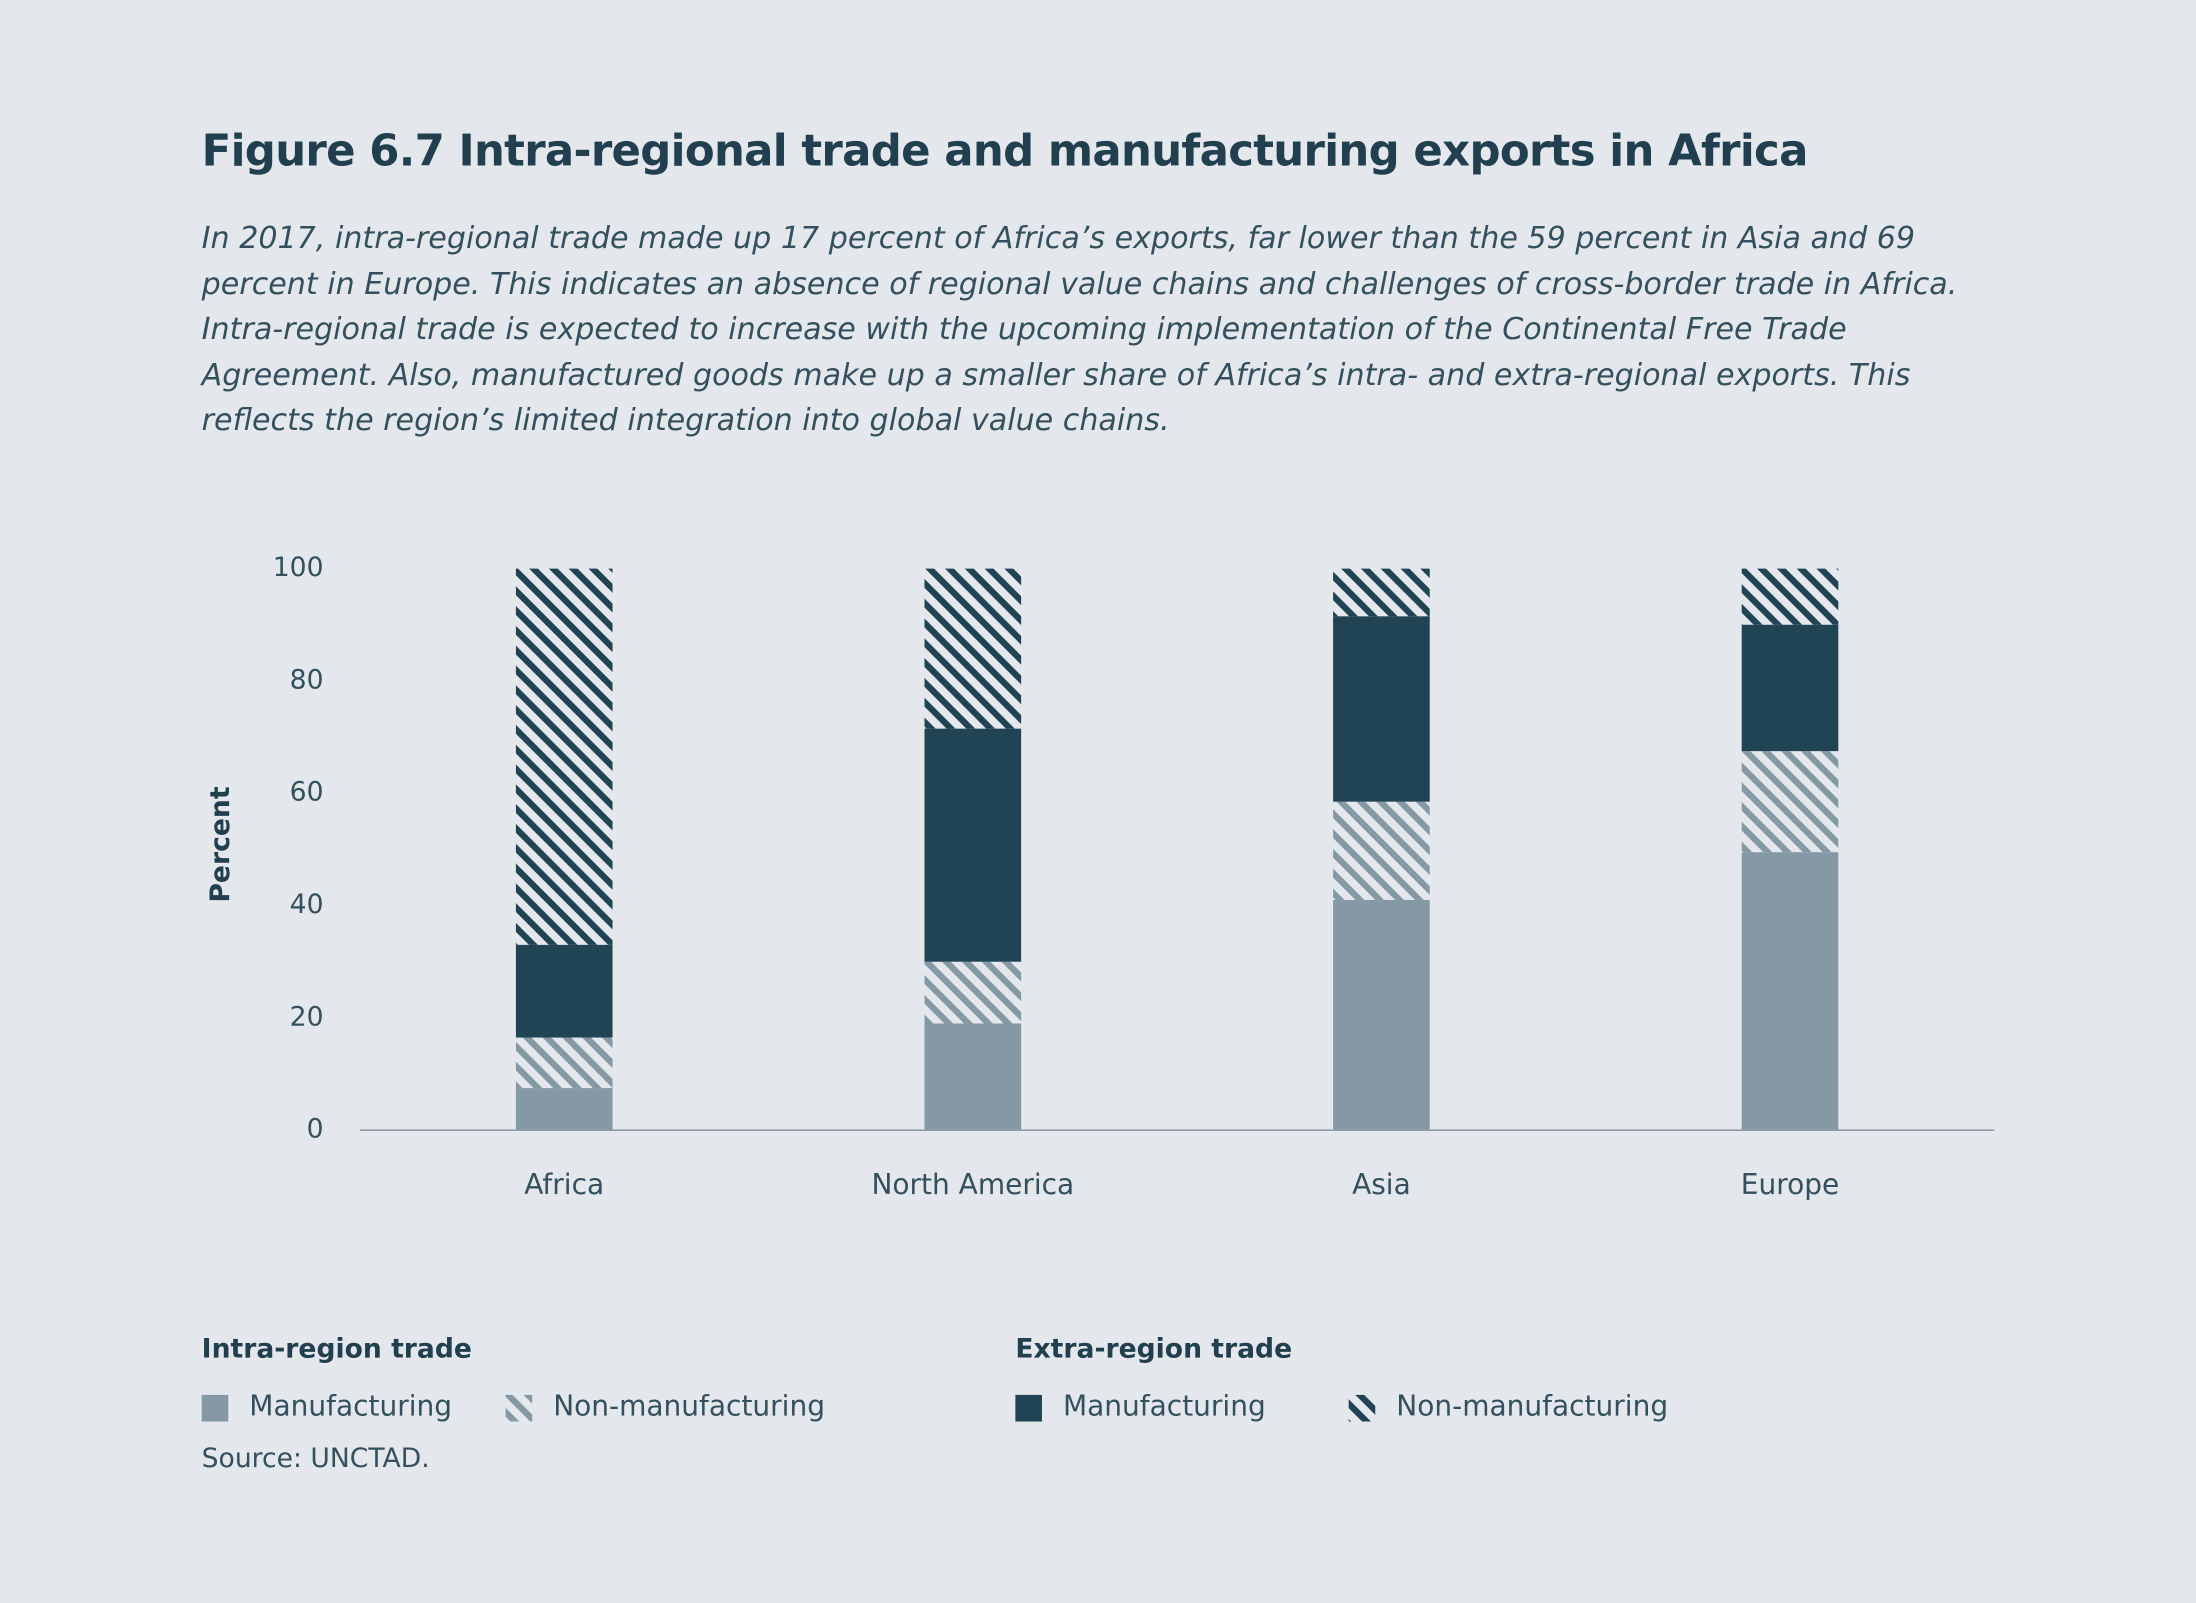 This screenshot has width=2196, height=1603. What do you see at coordinates (307, 1016) in the screenshot?
I see `y-tick-label: 20` at bounding box center [307, 1016].